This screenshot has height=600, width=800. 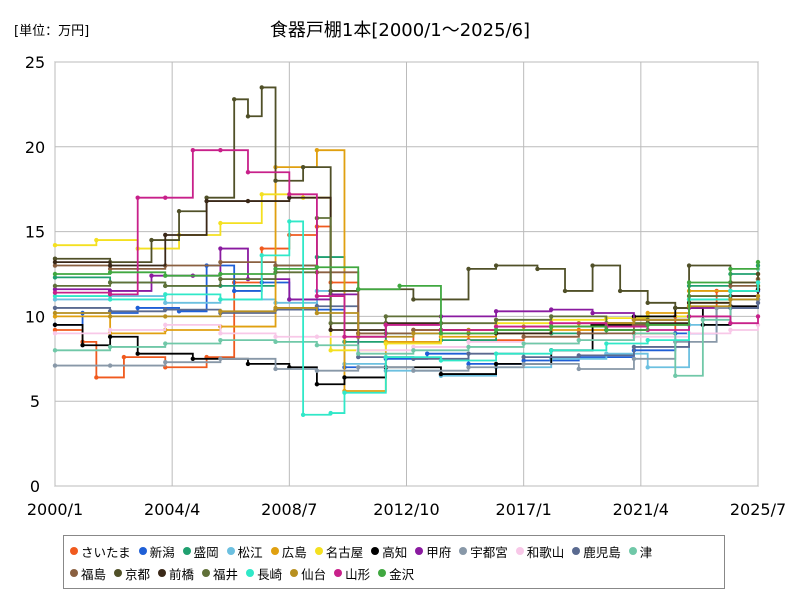 What do you see at coordinates (400, 30) in the screenshot?
I see `chart-title: 食器戸棚1本[2000/1～2025/6]` at bounding box center [400, 30].